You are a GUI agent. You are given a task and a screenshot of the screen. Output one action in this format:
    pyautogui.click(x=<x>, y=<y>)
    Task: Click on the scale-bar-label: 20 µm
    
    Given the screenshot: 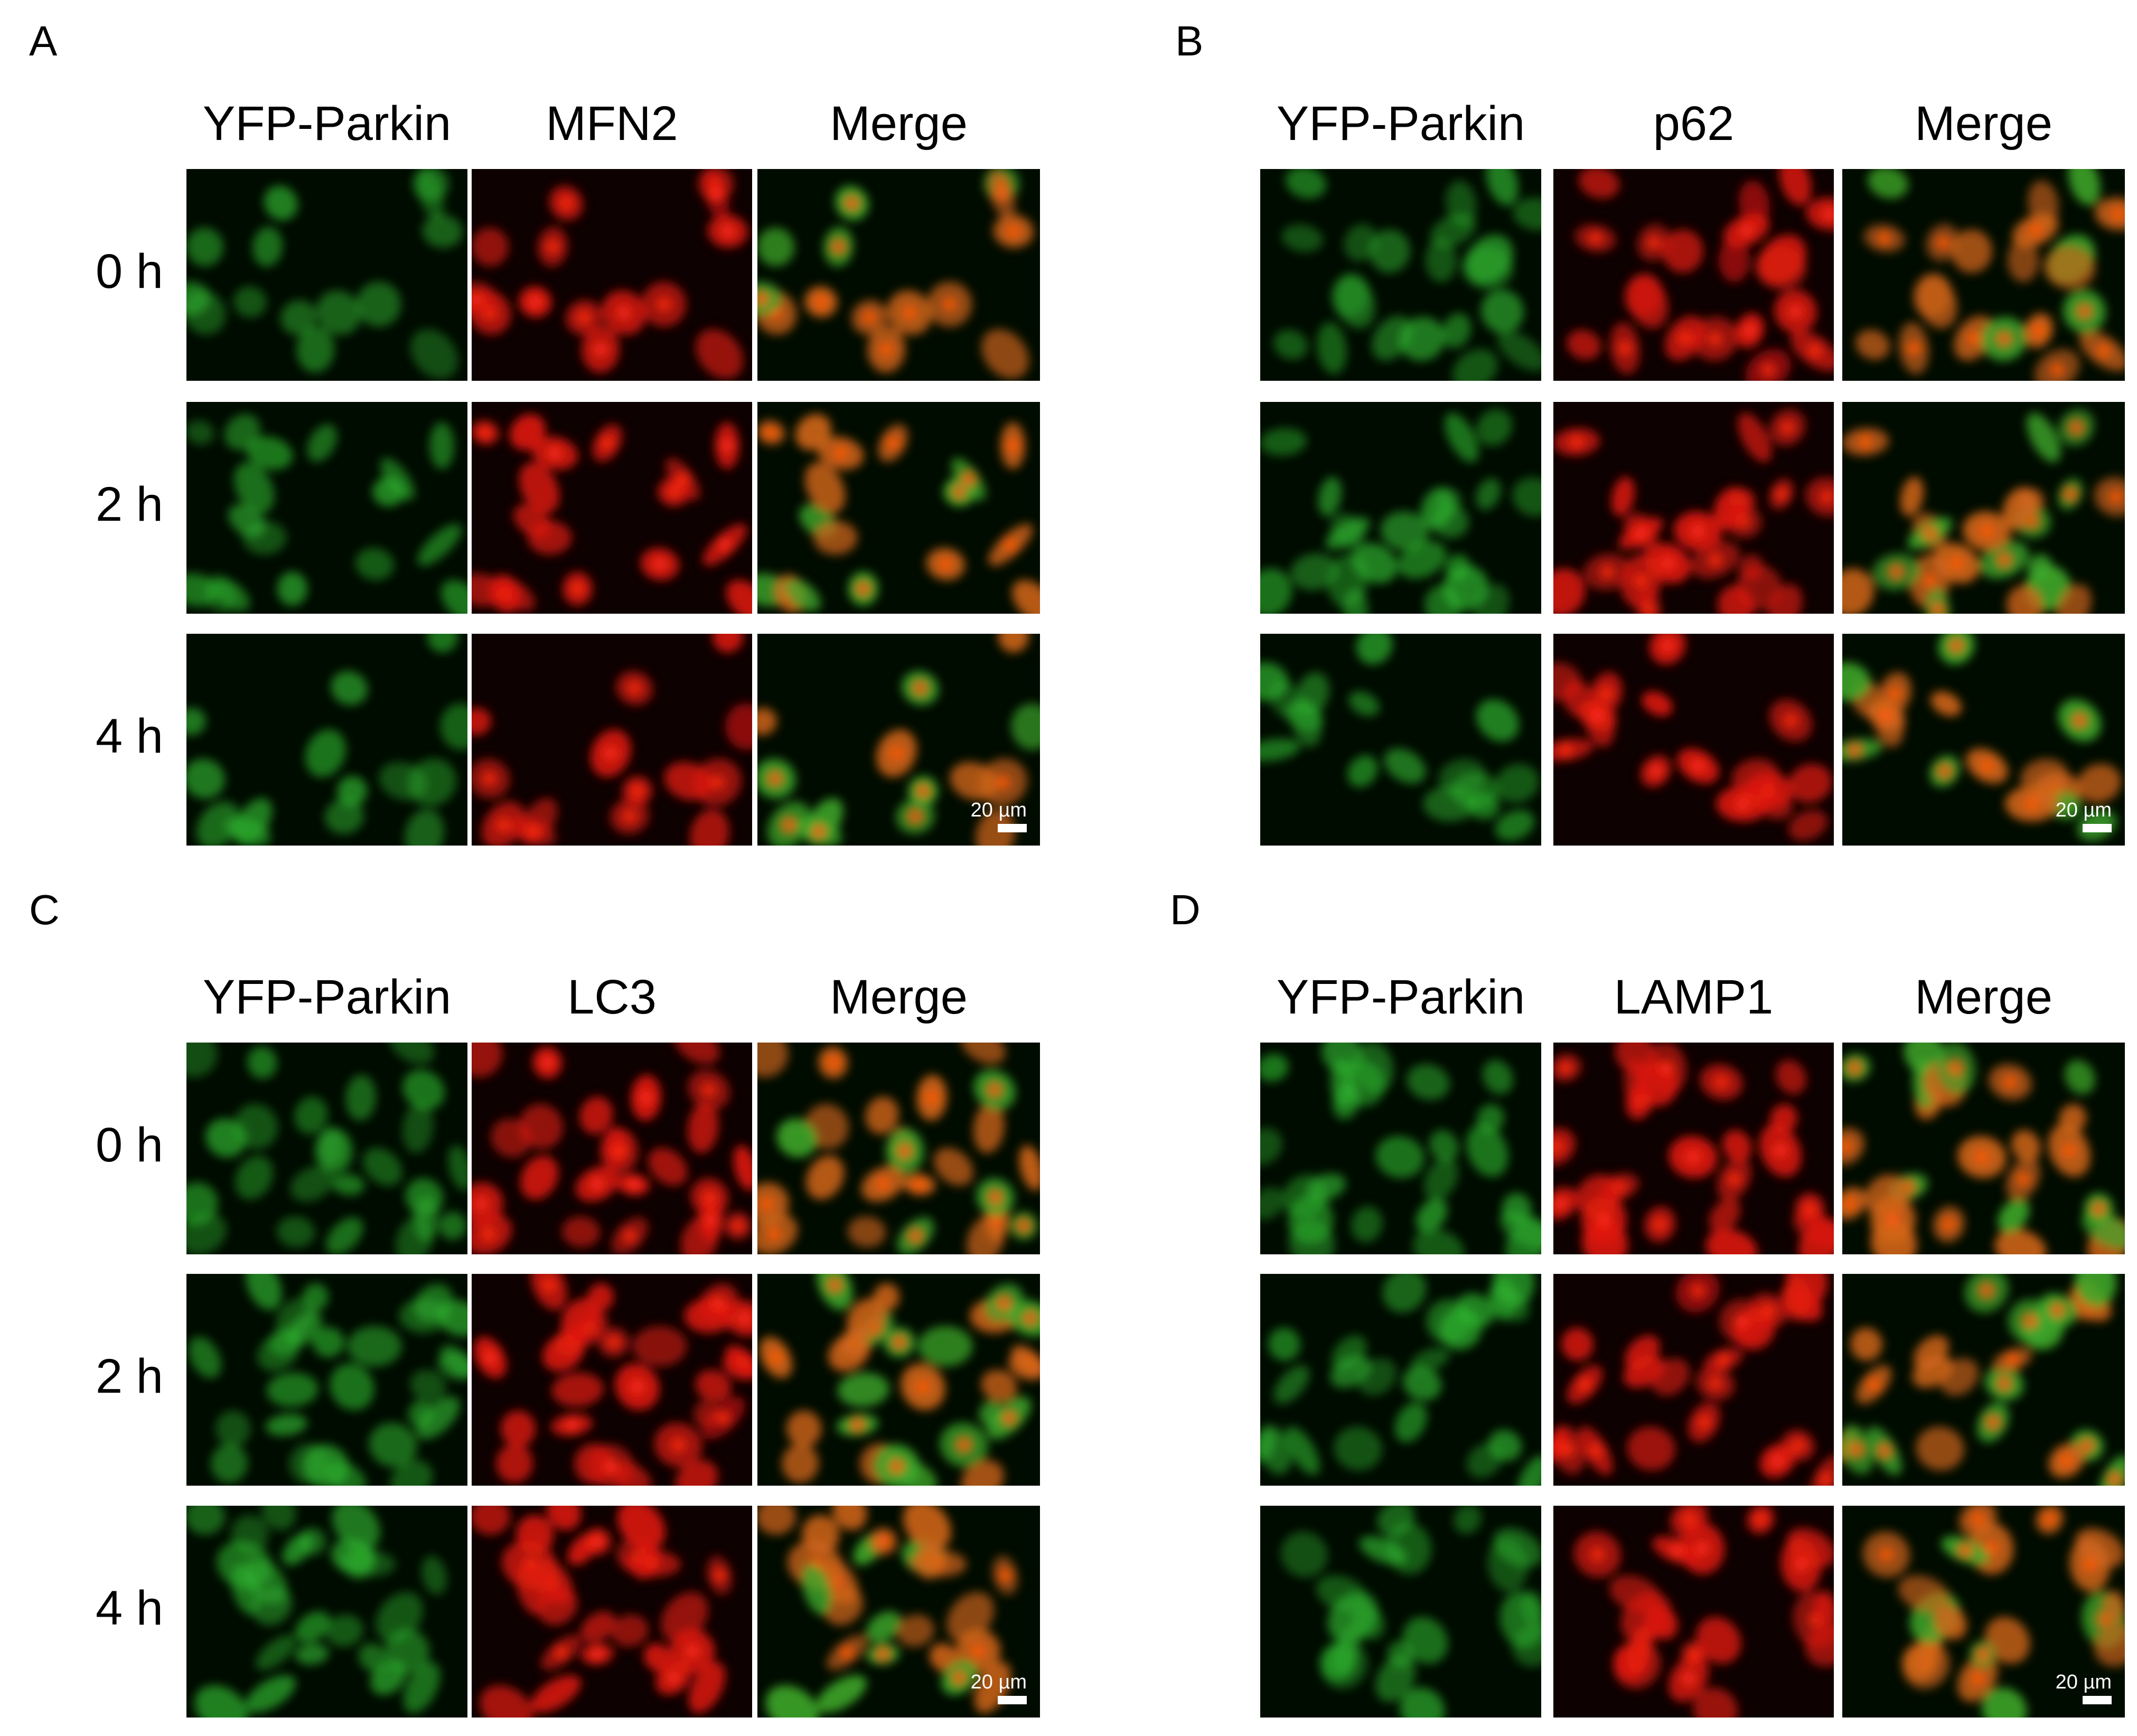 What is the action you would take?
    pyautogui.click(x=2084, y=1682)
    